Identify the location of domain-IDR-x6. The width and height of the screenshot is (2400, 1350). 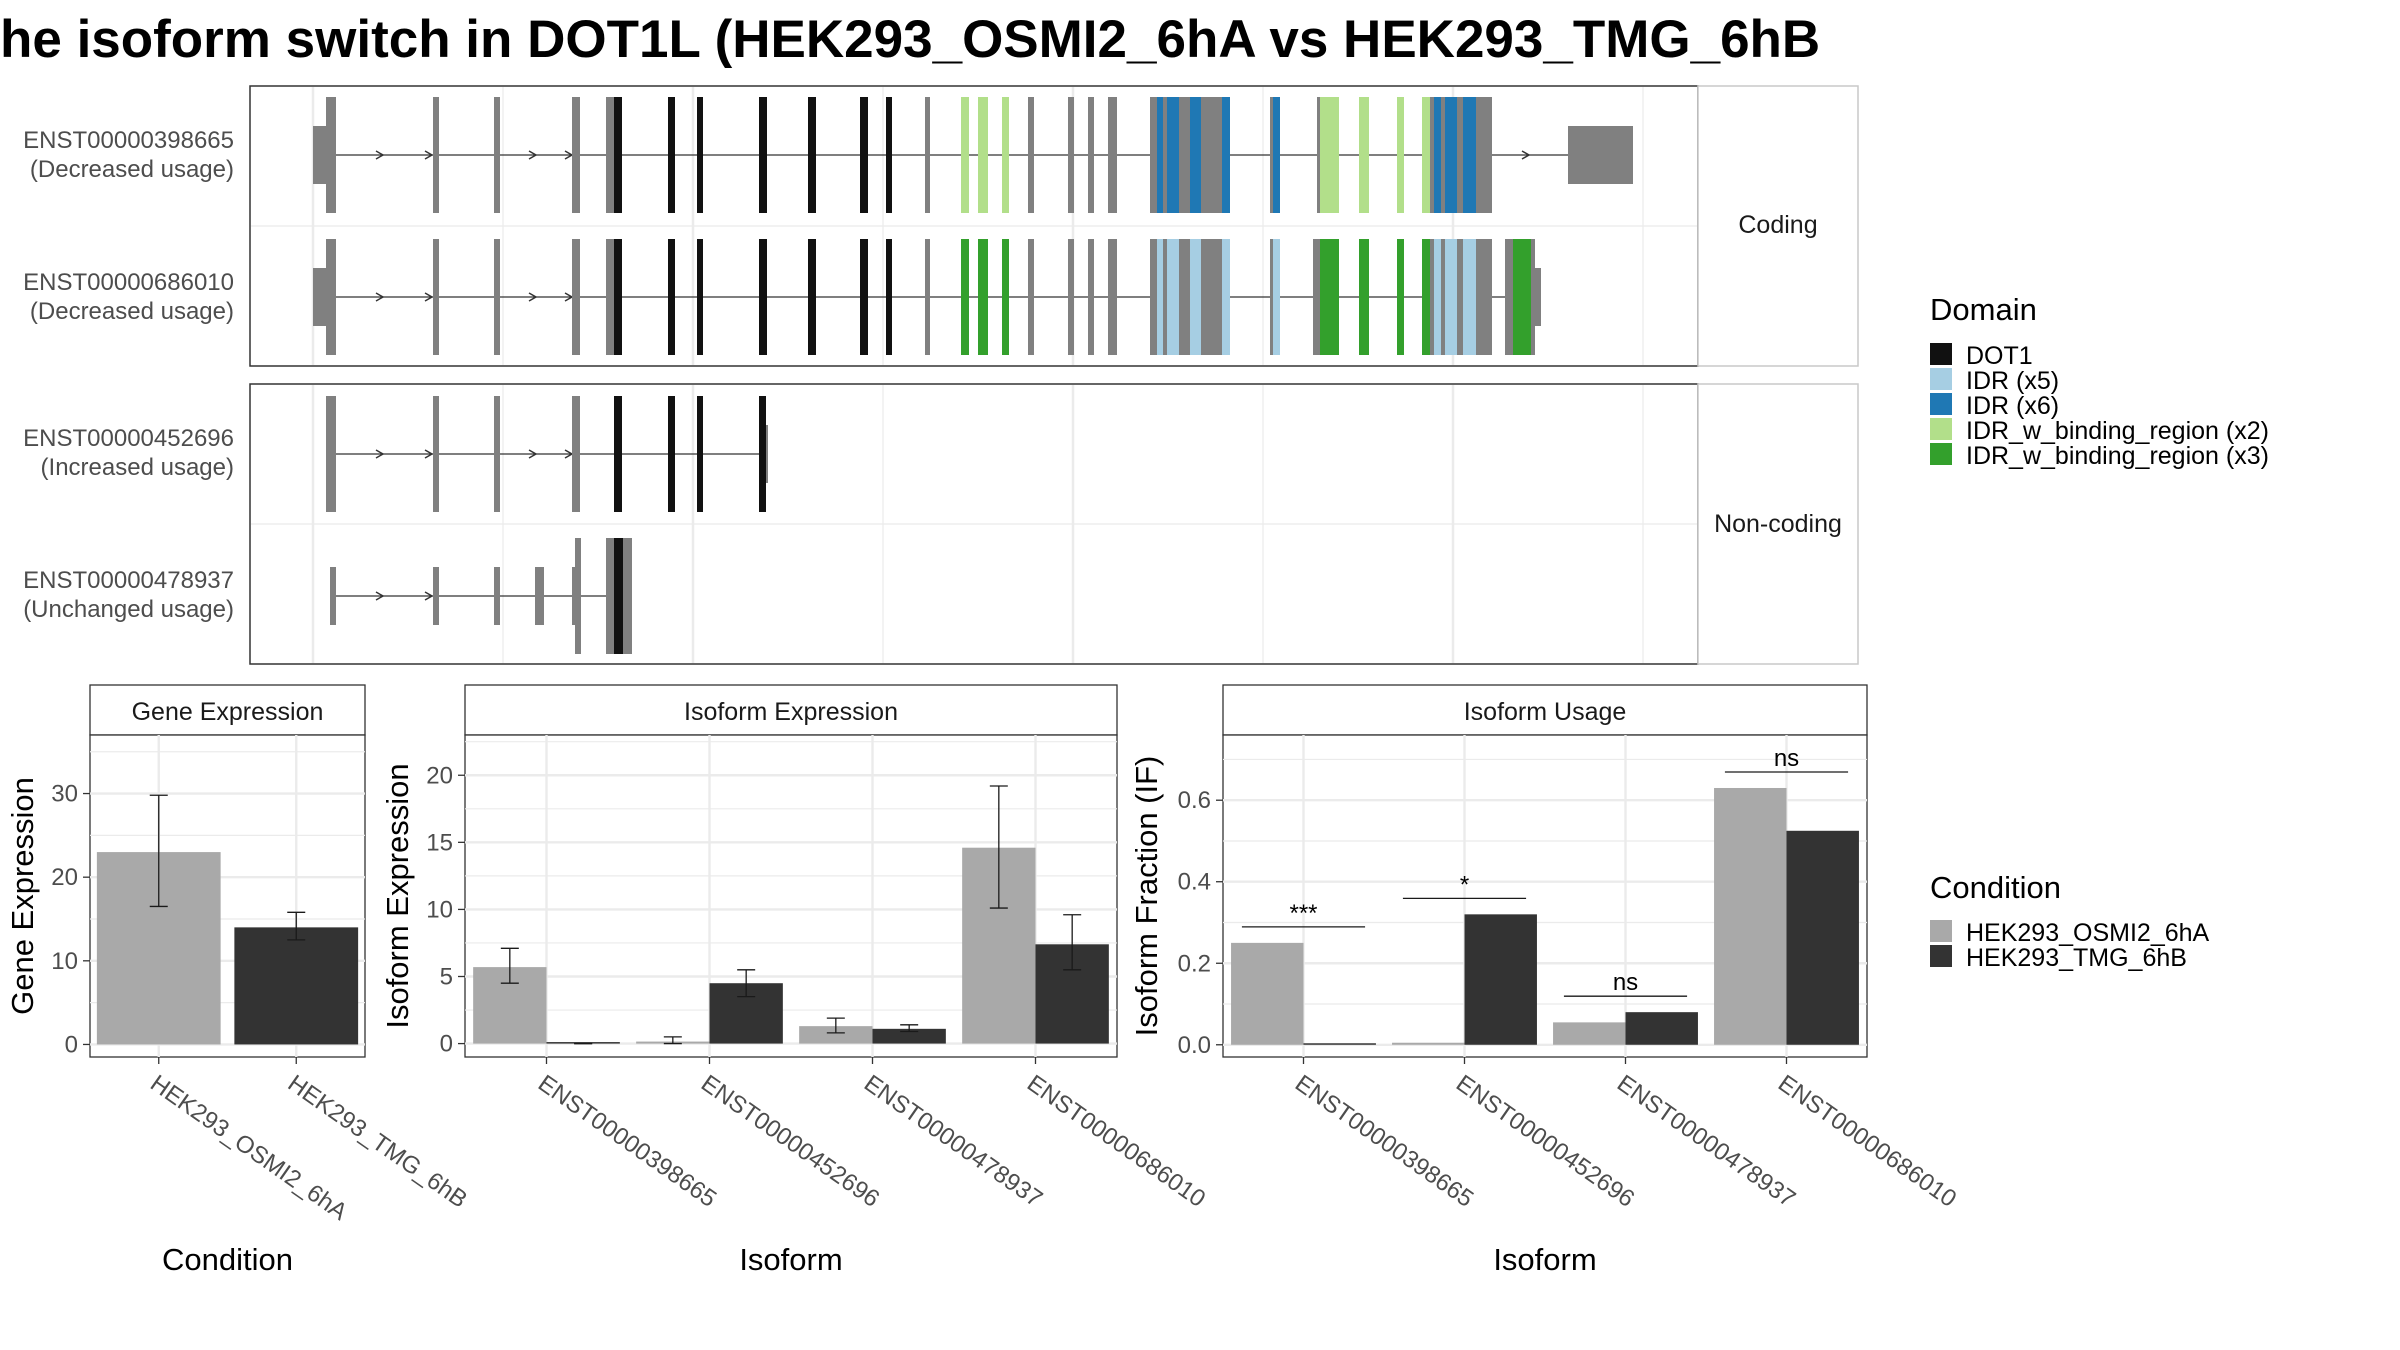
(1316, 155).